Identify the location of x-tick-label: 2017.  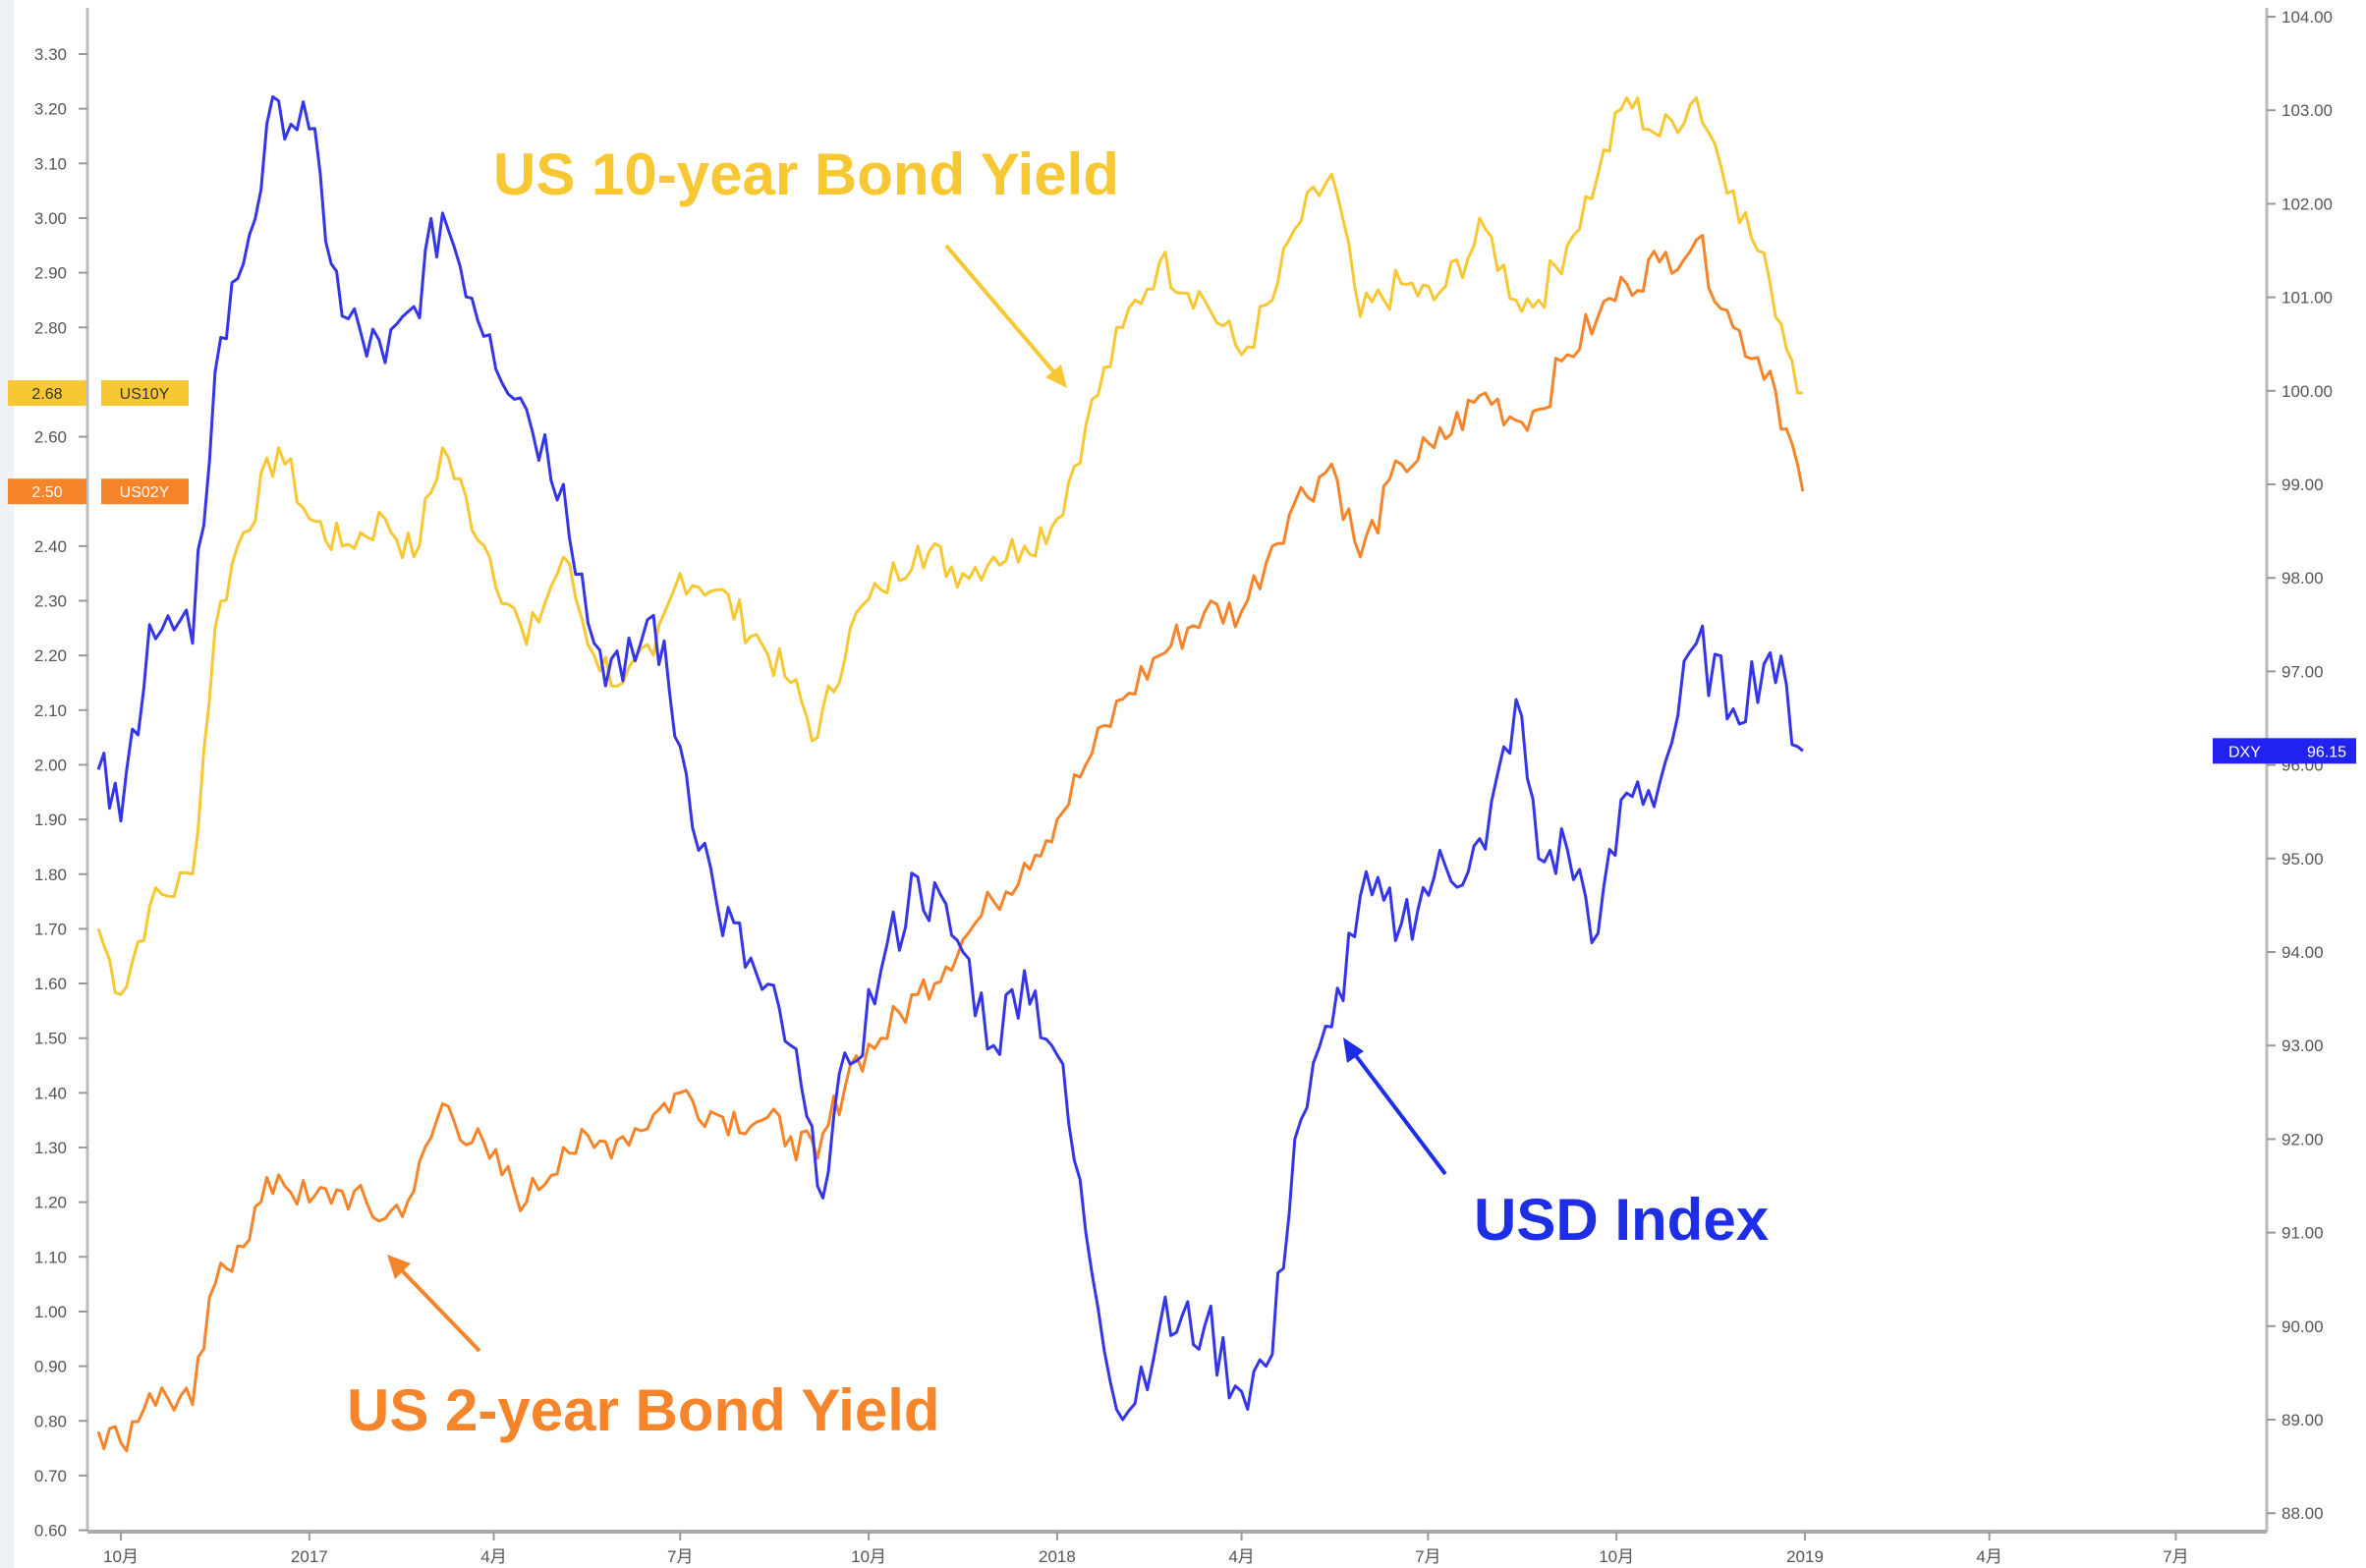
(310, 1556).